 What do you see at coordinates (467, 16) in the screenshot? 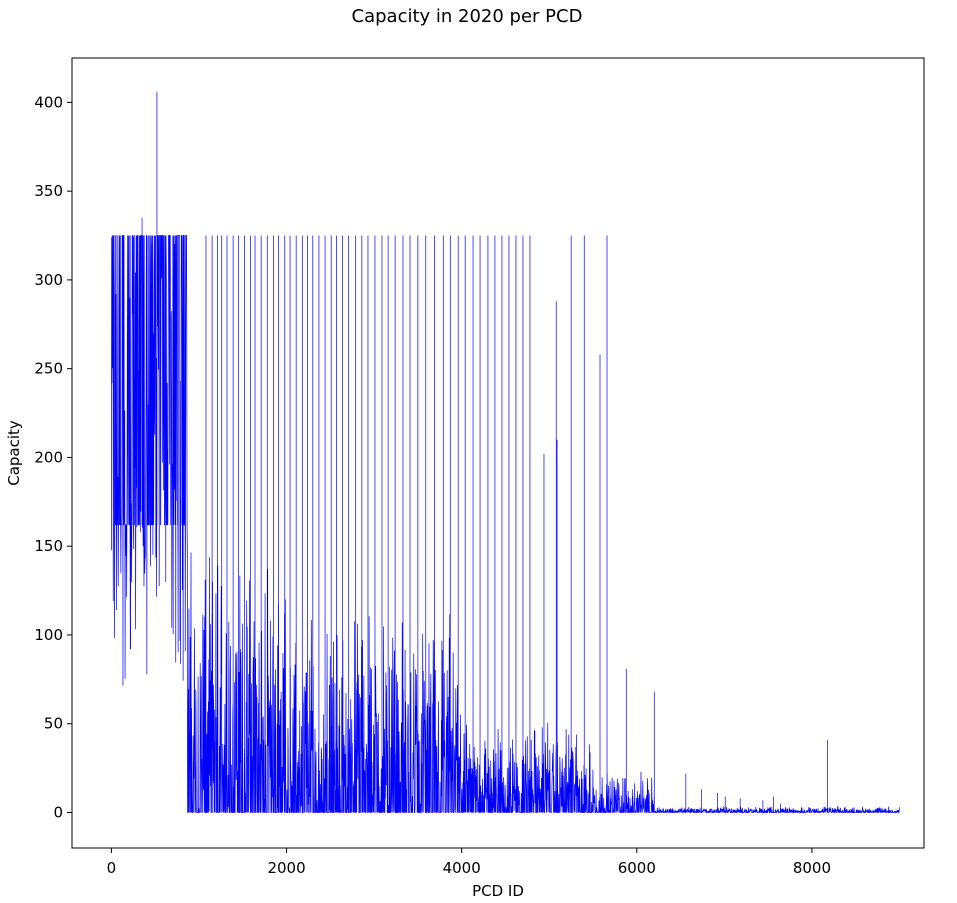
I see `chart-title: Capacity in 2020 per PCD` at bounding box center [467, 16].